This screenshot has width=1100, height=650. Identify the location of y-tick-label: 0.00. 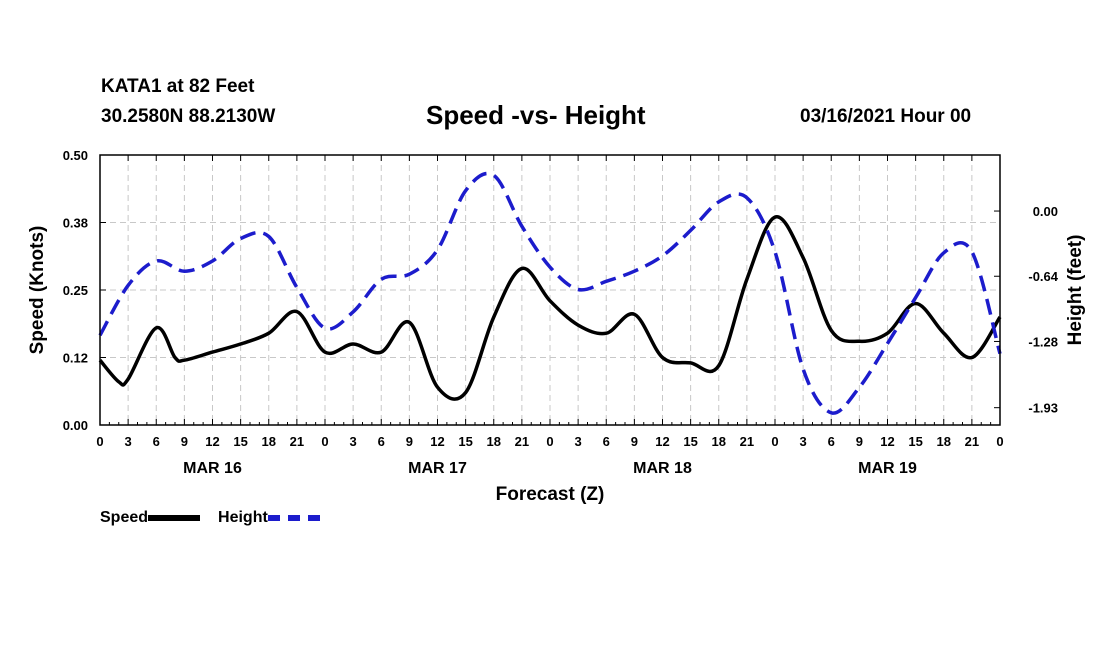
(75, 425).